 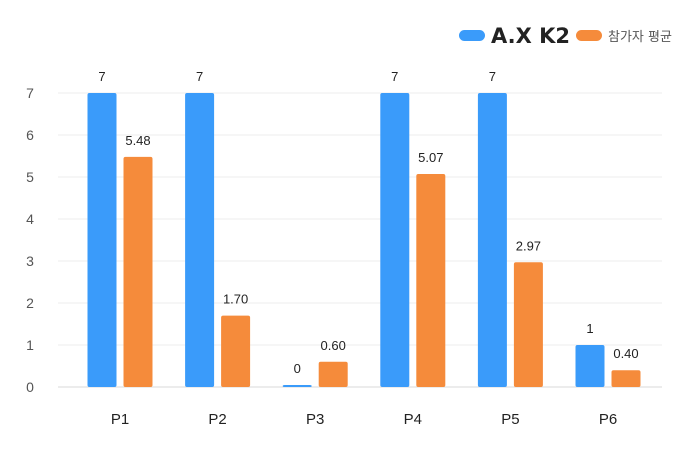 I want to click on bar-ax-k2-p6, so click(x=590, y=366).